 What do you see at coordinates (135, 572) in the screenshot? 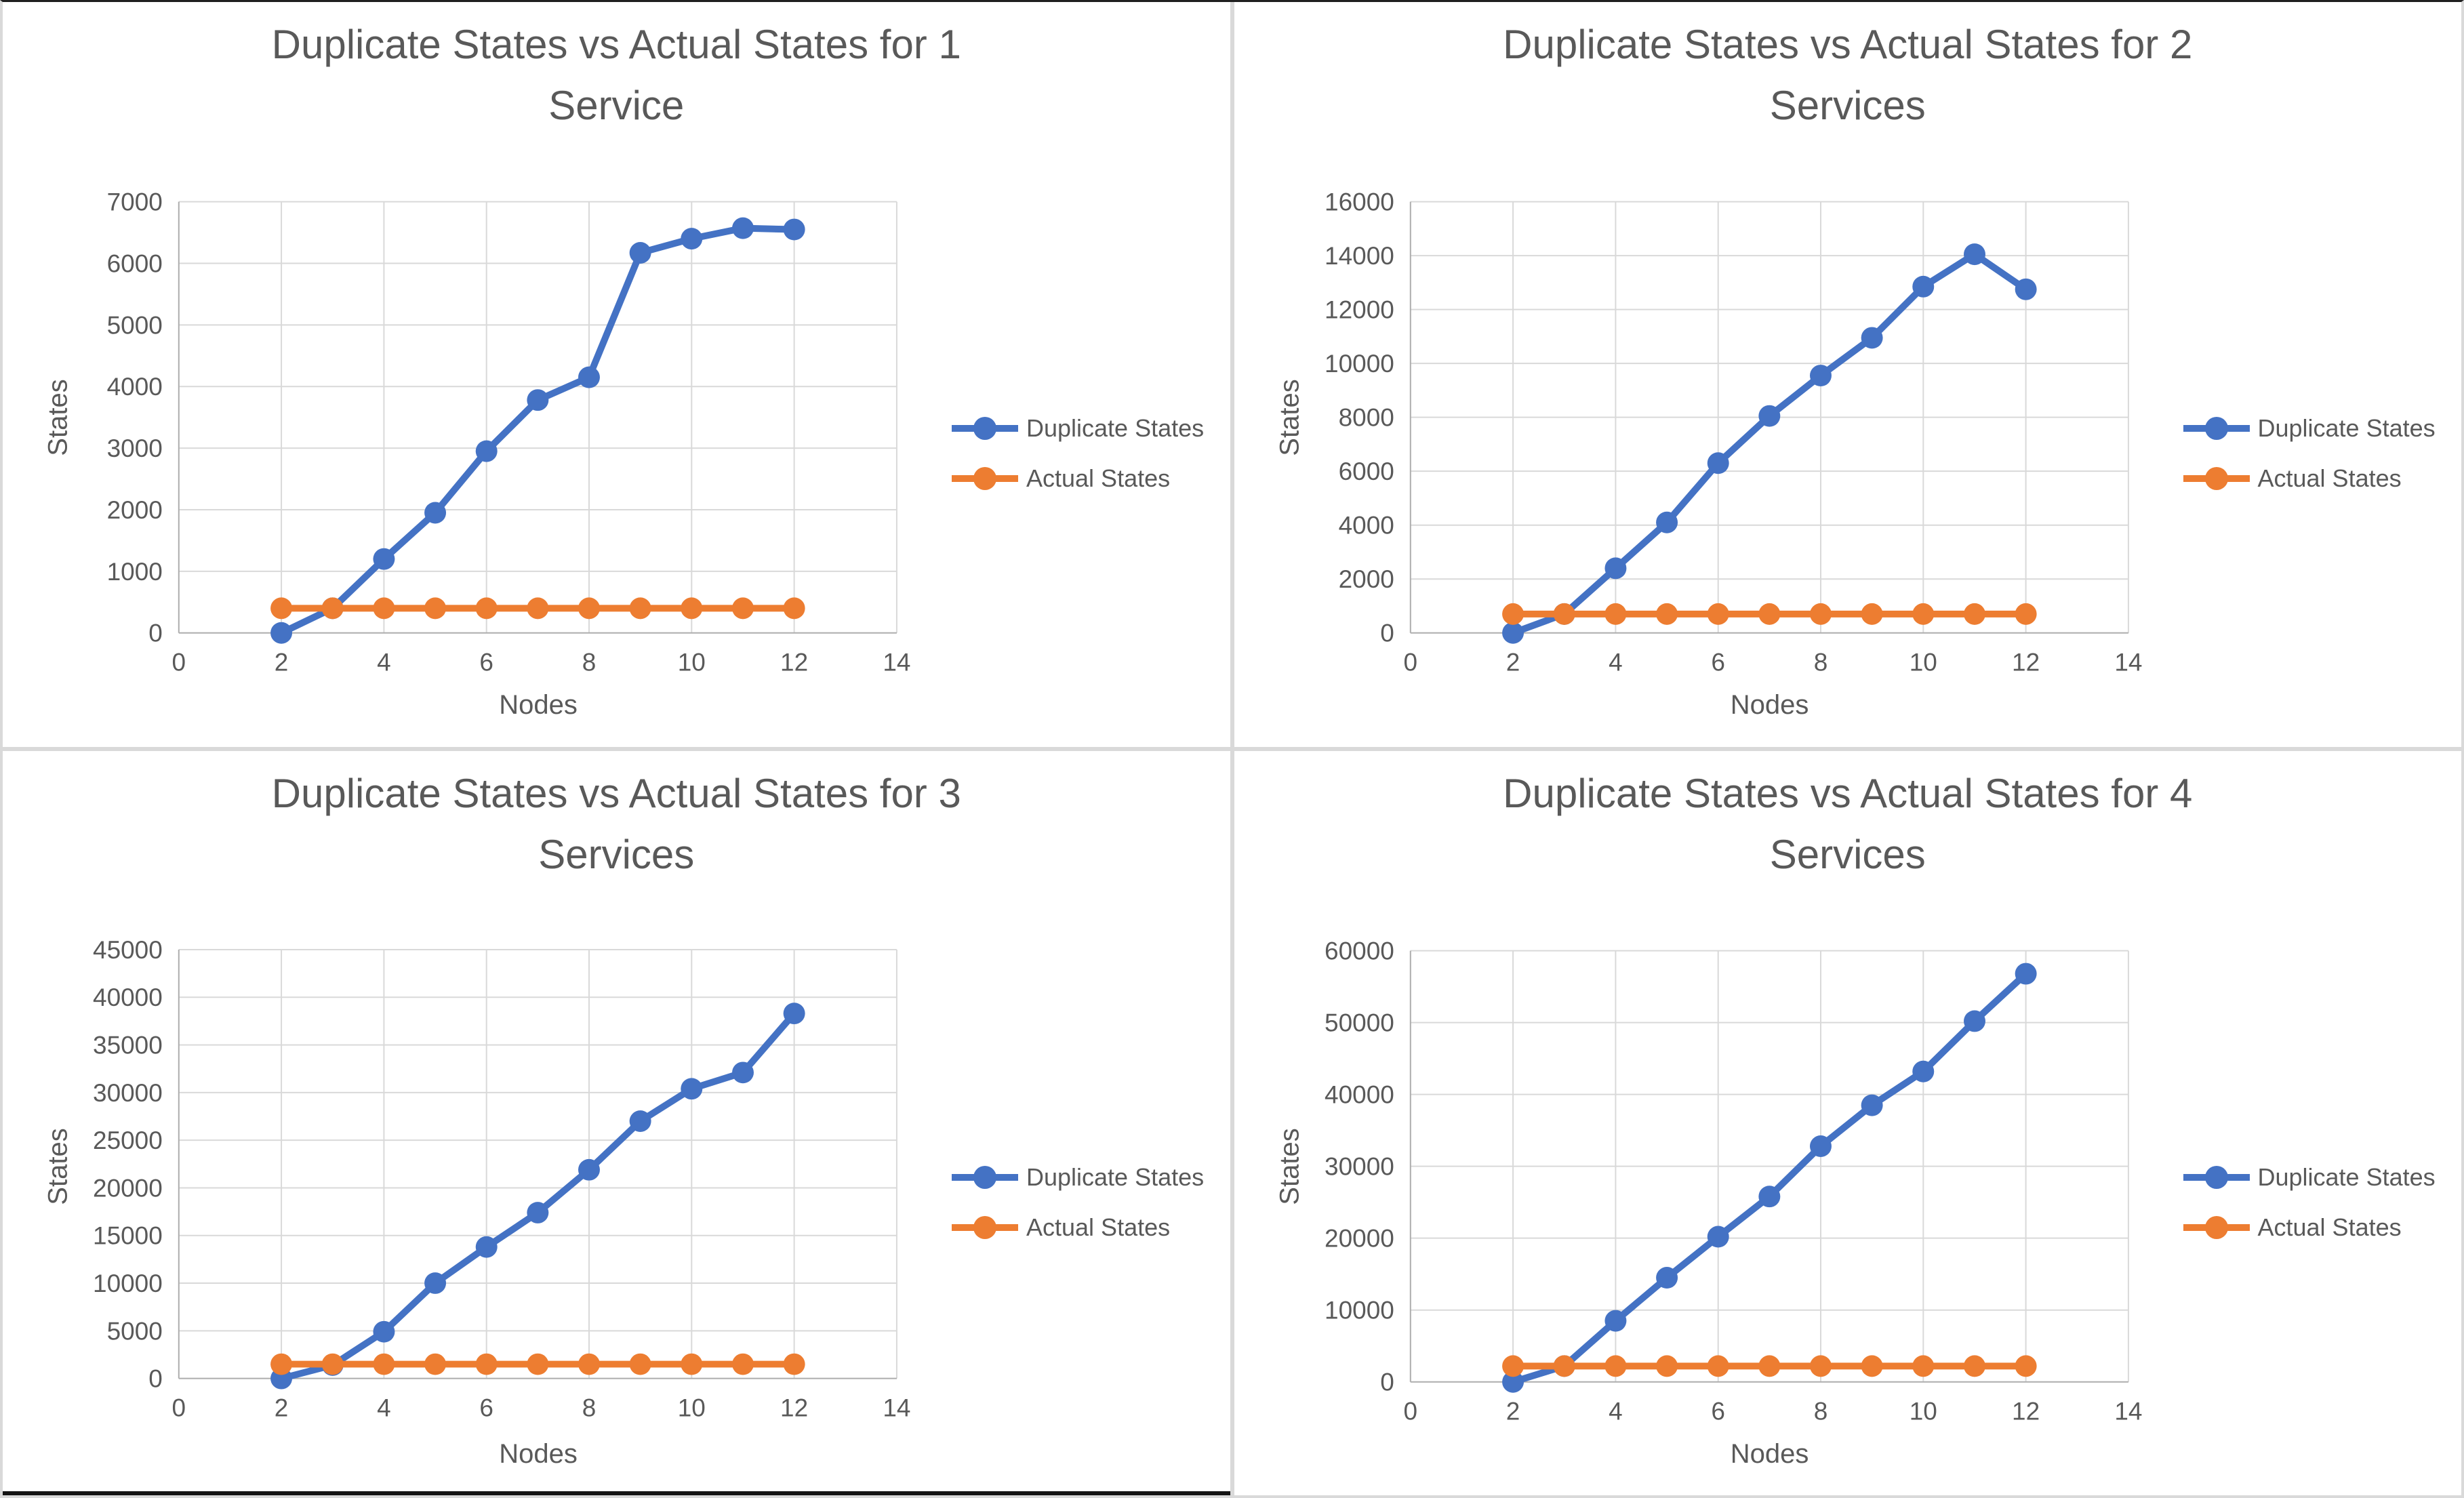
I see `svg-text: 1000` at bounding box center [135, 572].